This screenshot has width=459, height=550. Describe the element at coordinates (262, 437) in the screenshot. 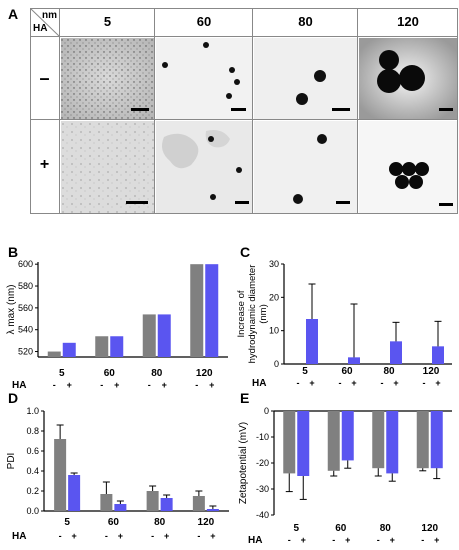

I see `y-tick-label: -10` at that location.